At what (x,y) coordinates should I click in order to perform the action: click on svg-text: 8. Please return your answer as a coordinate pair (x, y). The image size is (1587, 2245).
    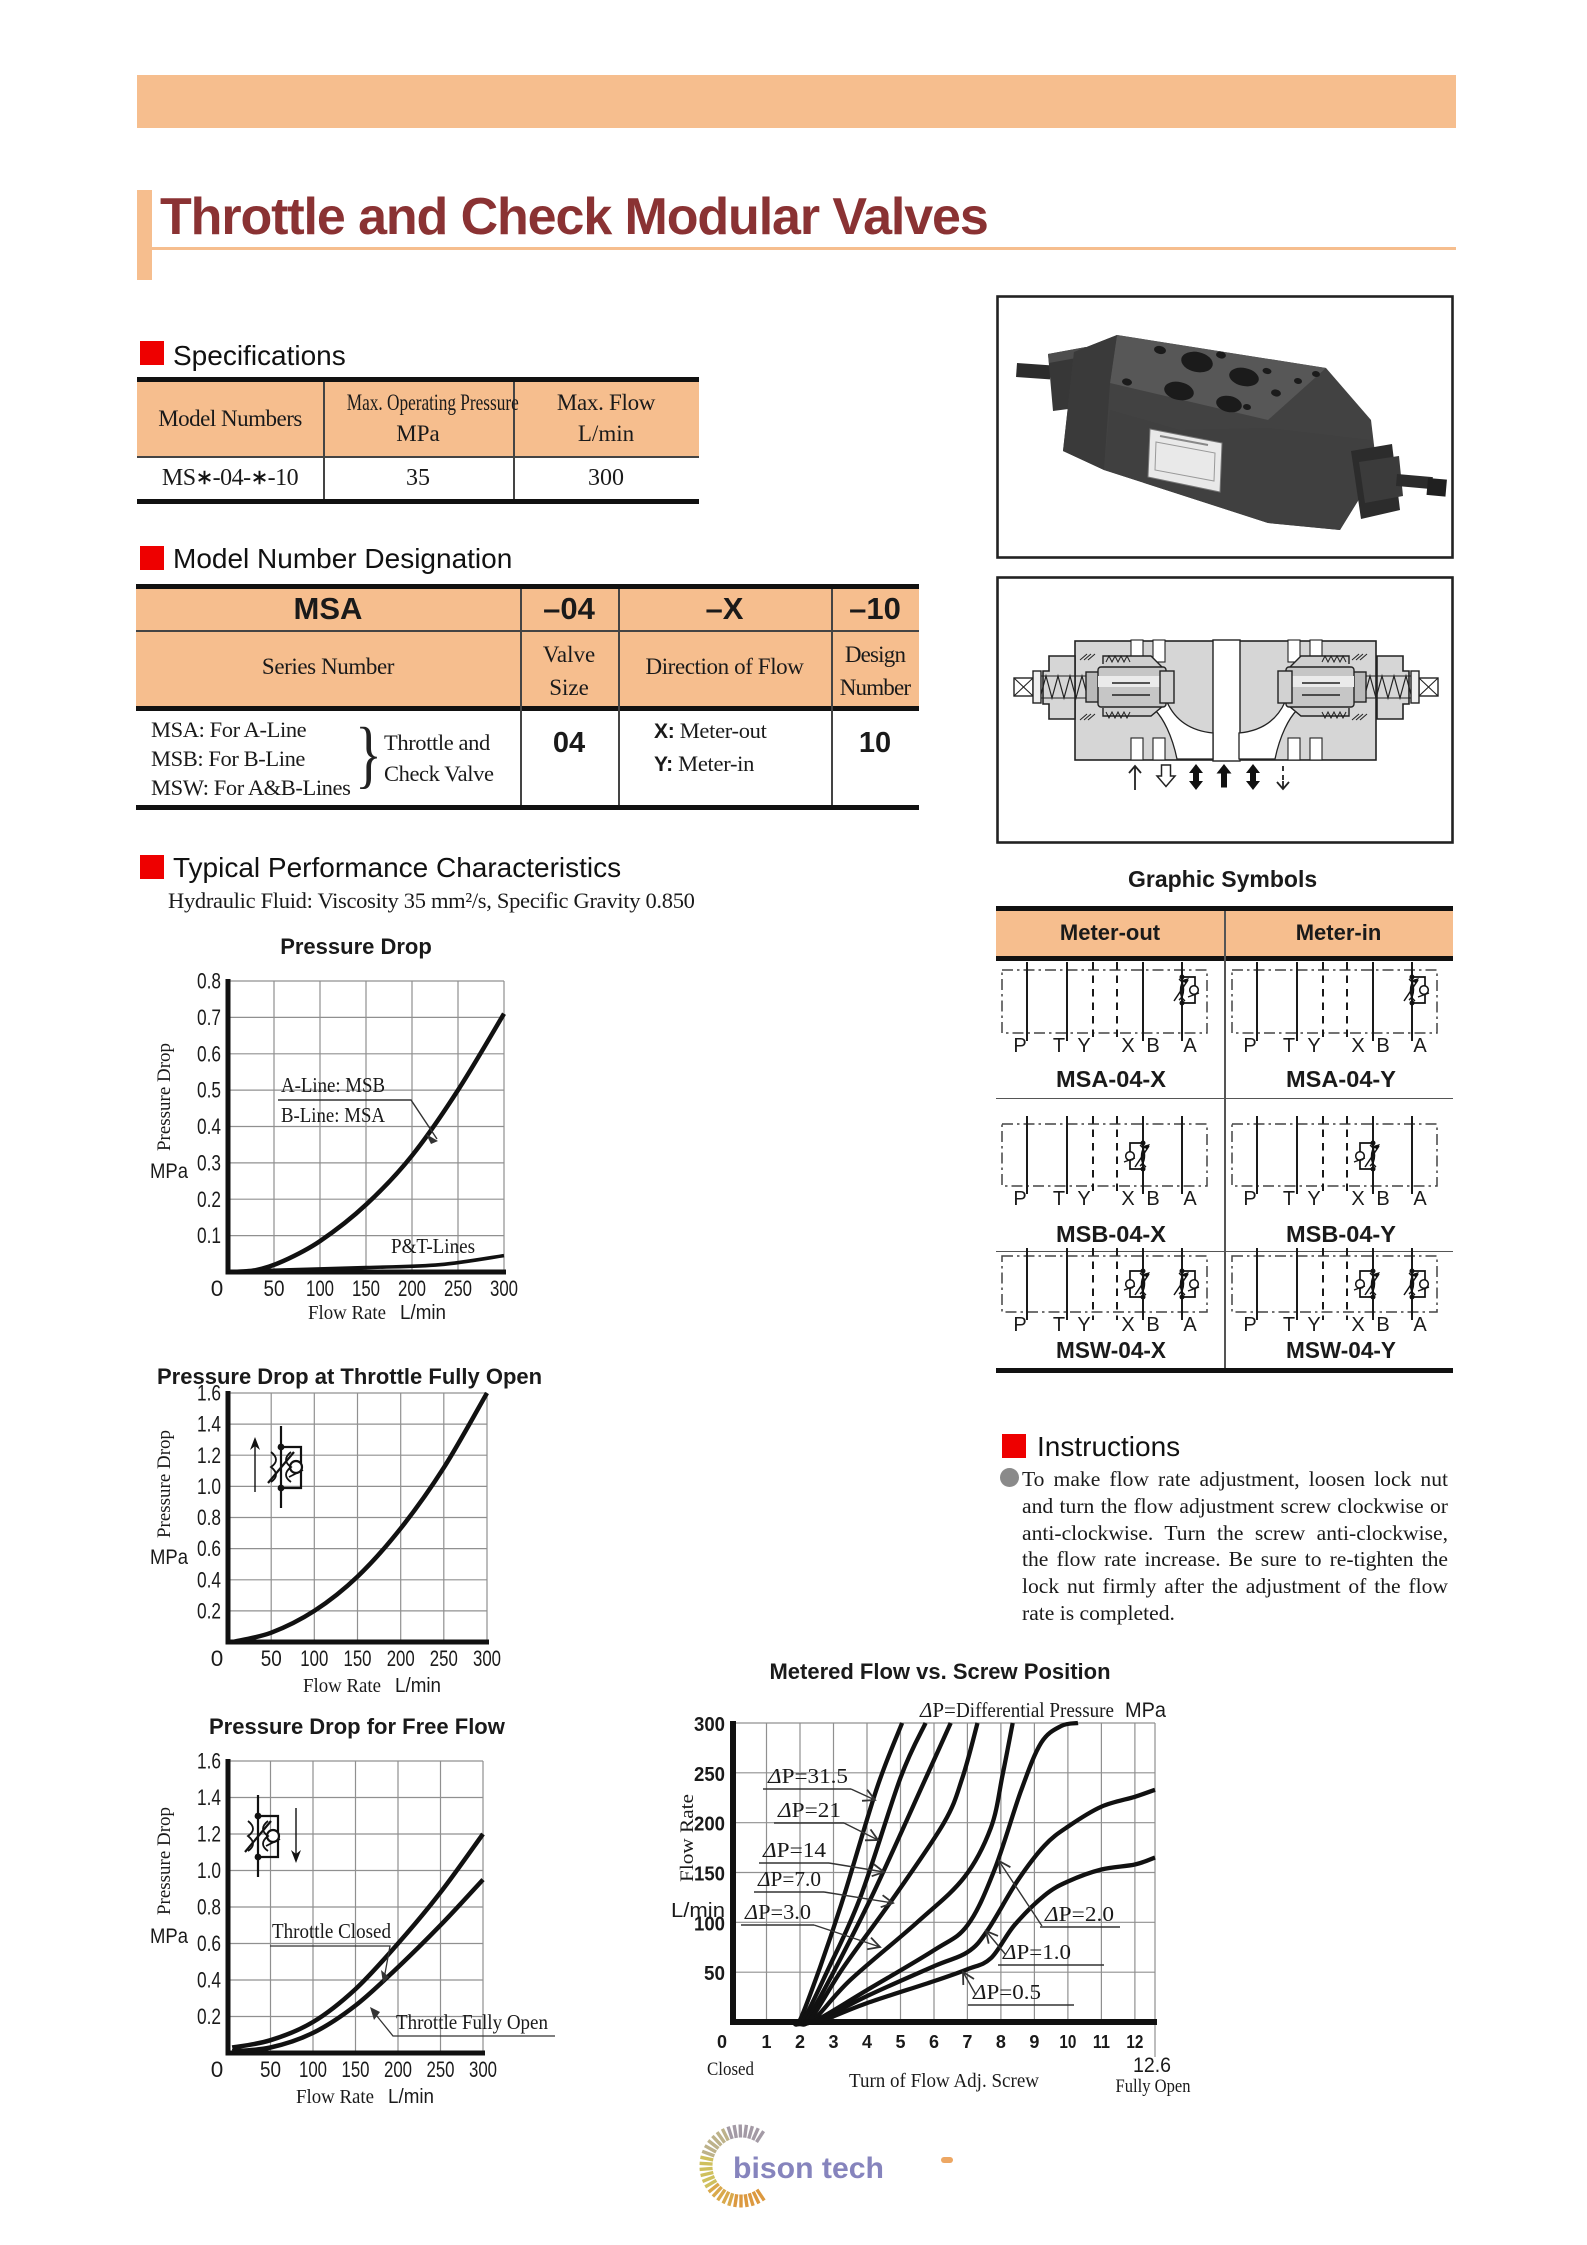
    Looking at the image, I should click on (1001, 2042).